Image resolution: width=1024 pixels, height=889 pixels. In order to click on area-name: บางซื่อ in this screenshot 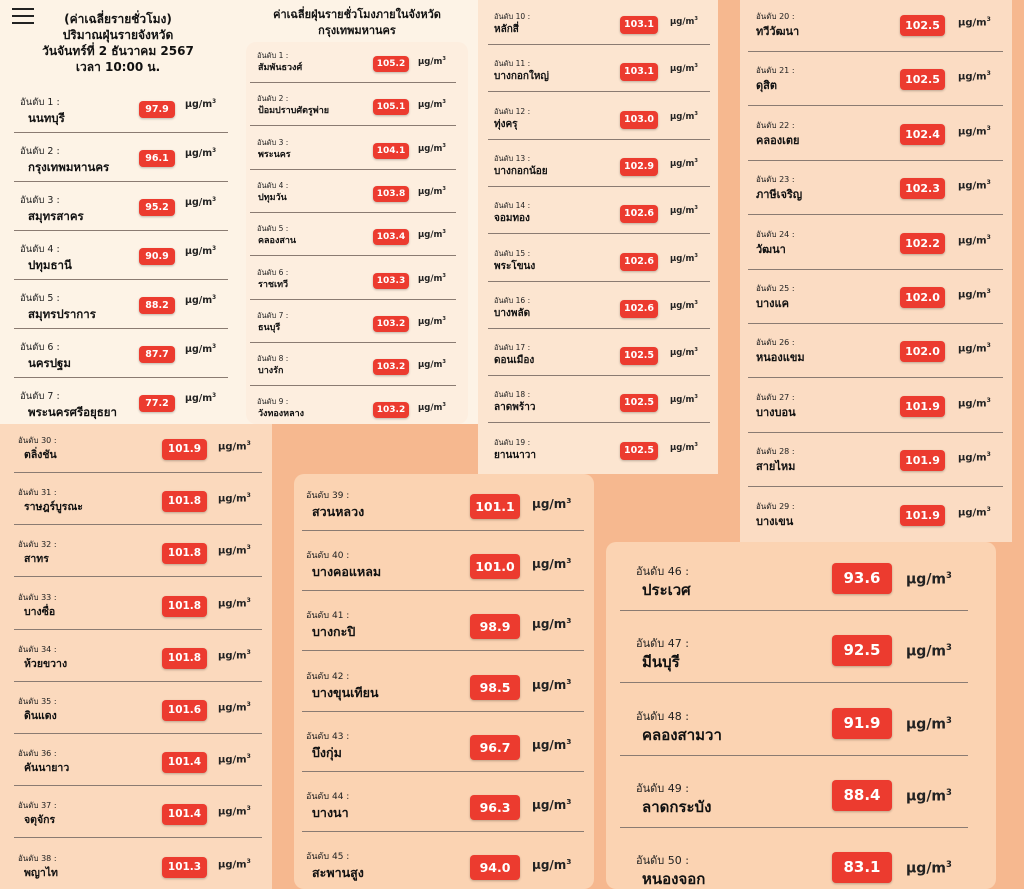, I will do `click(40, 611)`.